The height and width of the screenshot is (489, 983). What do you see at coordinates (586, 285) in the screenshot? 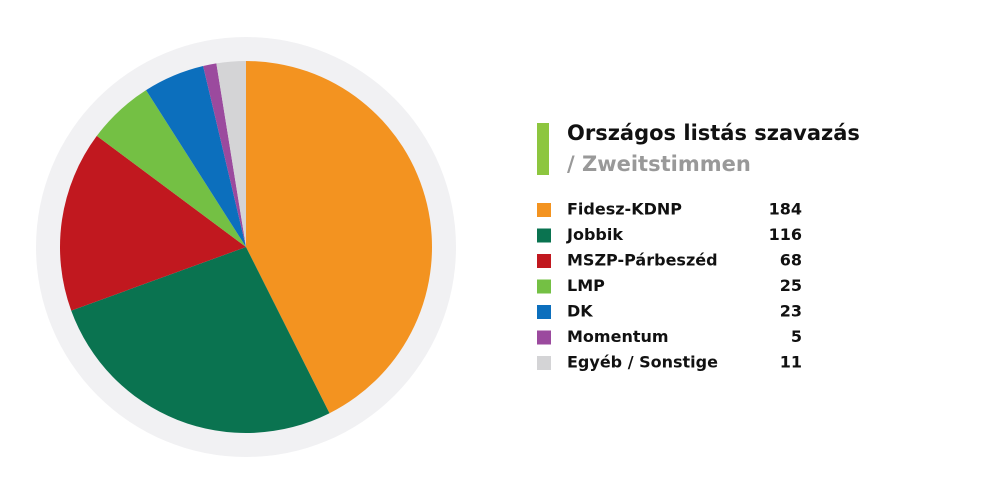
I see `legend-label: LMP` at bounding box center [586, 285].